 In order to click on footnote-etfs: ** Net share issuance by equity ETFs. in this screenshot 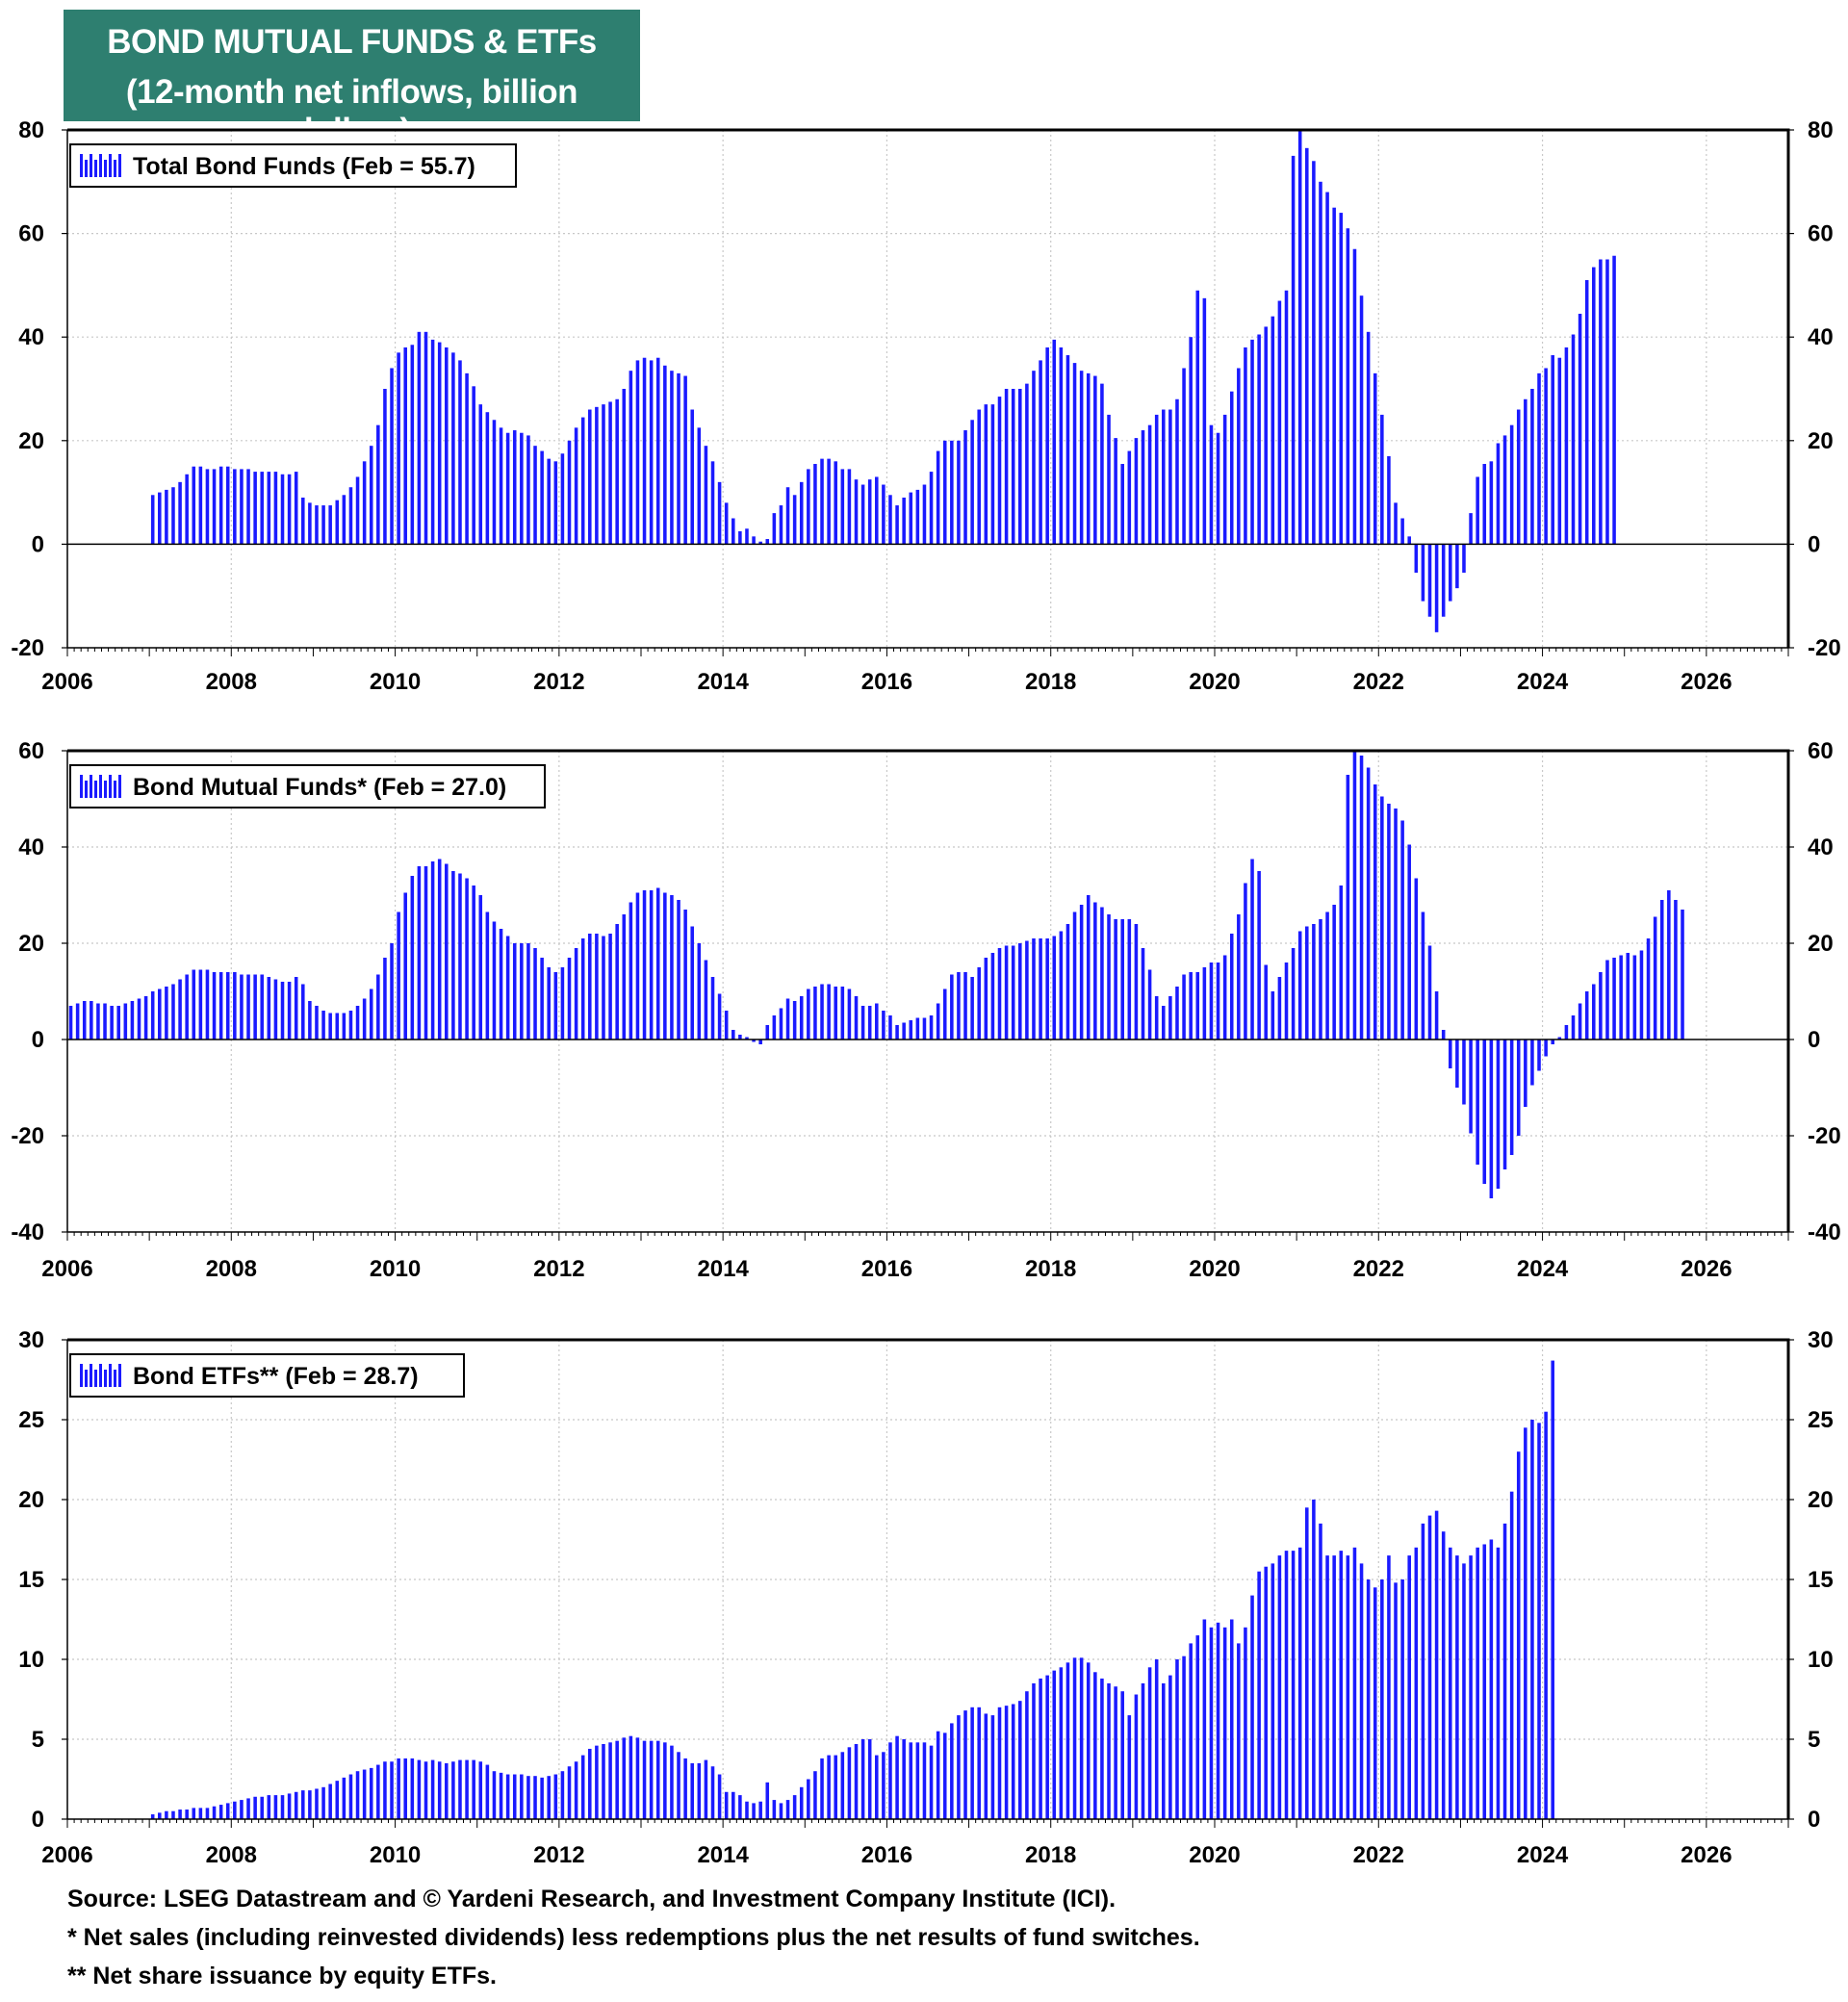, I will do `click(282, 1976)`.